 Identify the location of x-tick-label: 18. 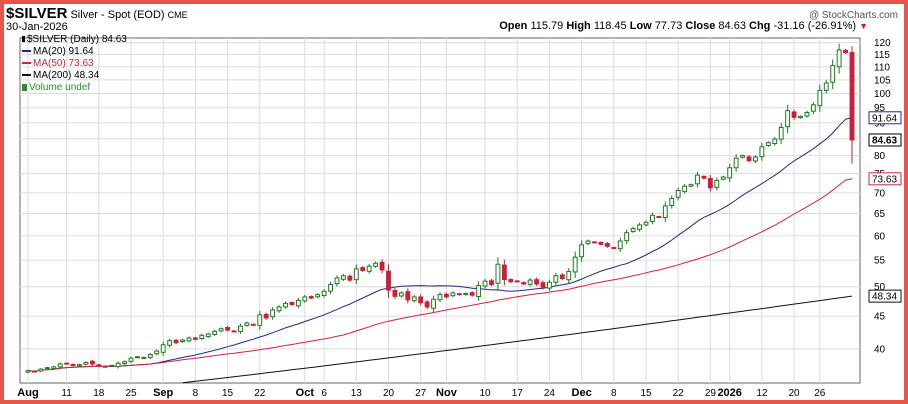
(99, 393).